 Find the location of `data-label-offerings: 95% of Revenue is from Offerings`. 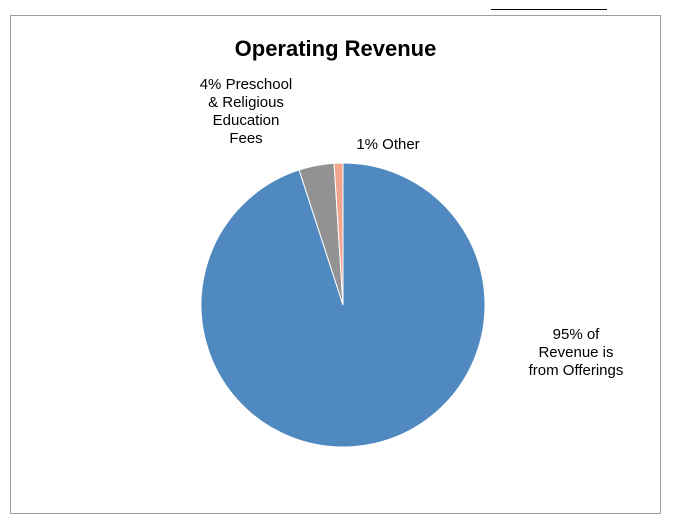

data-label-offerings: 95% of Revenue is from Offerings is located at coordinates (576, 352).